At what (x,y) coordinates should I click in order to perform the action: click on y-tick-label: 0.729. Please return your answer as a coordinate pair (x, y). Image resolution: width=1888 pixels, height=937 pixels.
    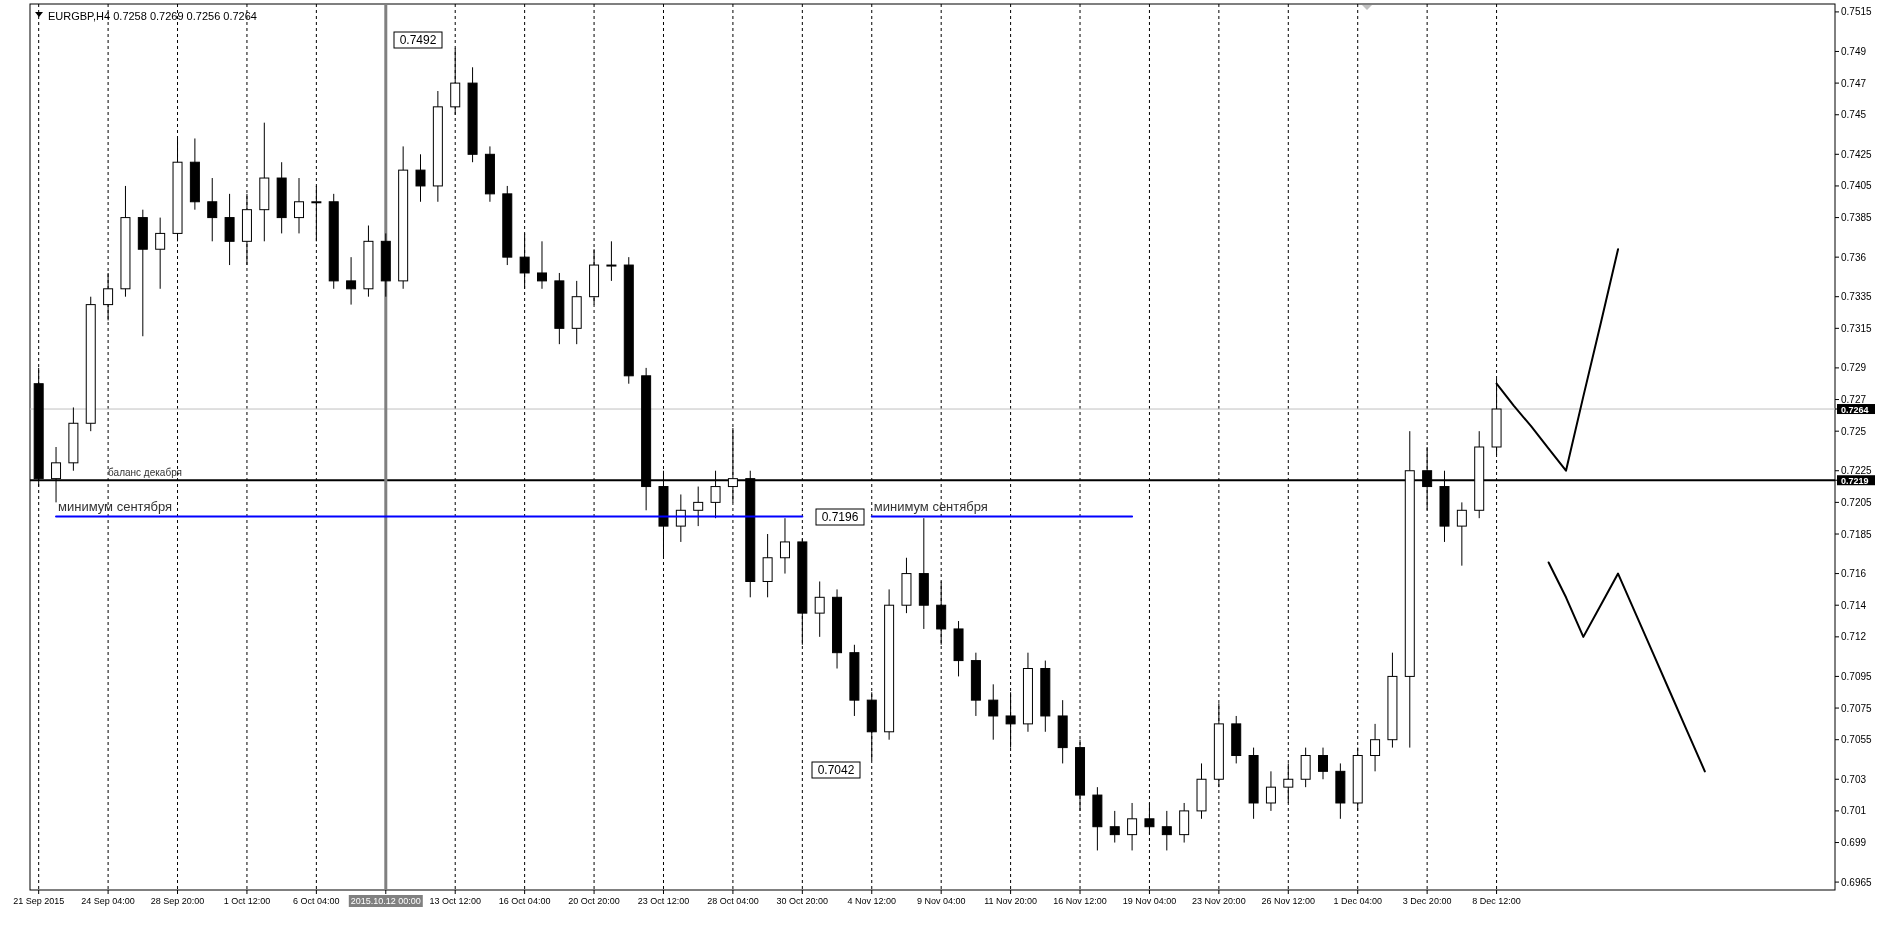
    Looking at the image, I should click on (1854, 368).